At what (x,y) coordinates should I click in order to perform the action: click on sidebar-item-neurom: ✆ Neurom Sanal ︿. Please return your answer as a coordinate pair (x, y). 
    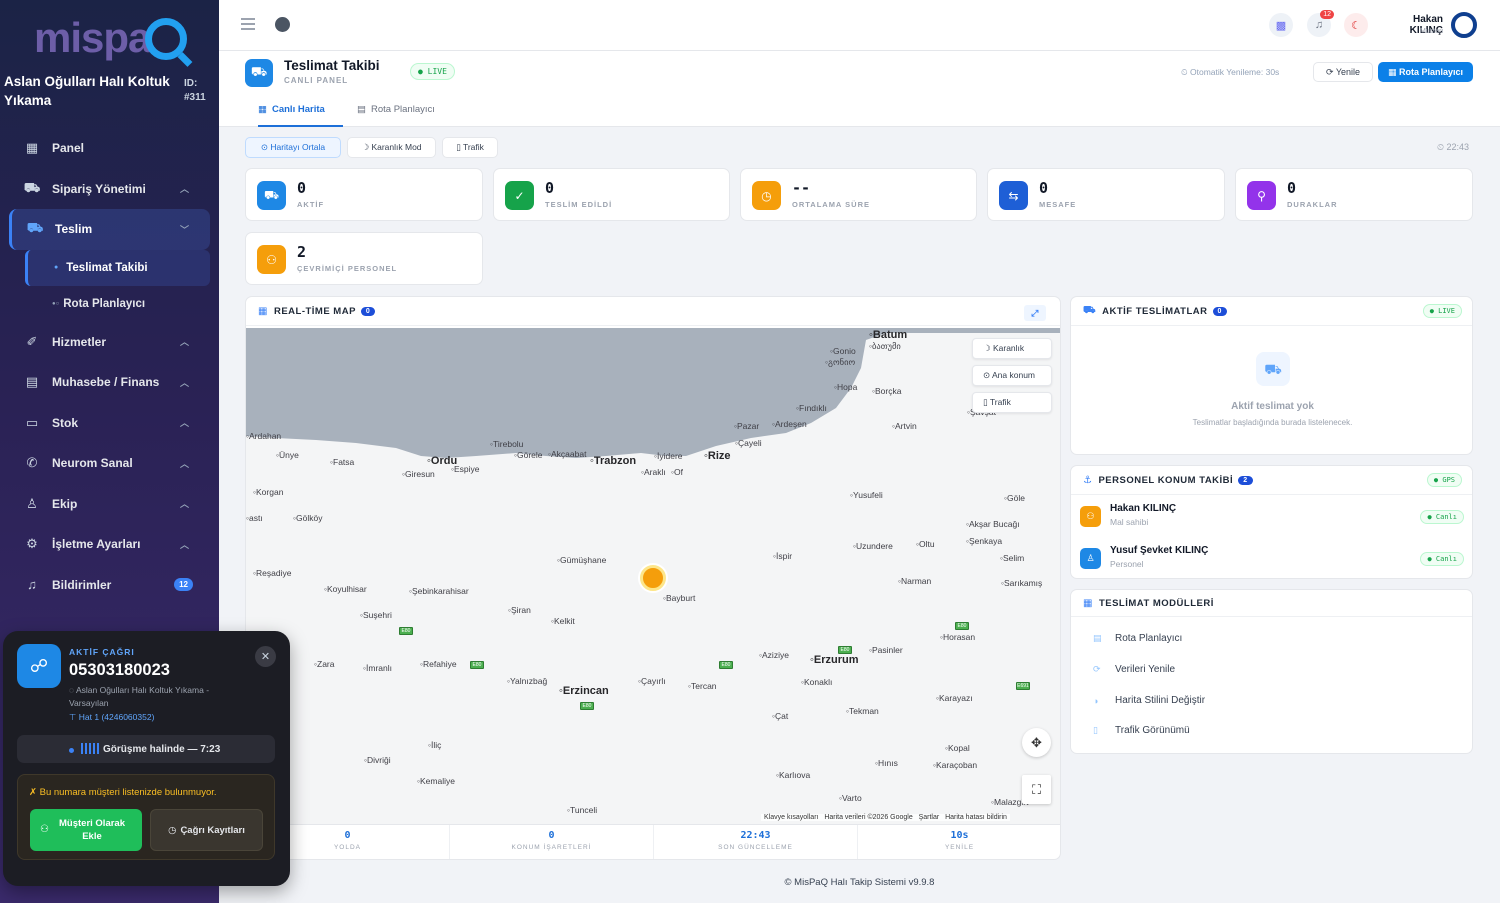
    Looking at the image, I should click on (109, 463).